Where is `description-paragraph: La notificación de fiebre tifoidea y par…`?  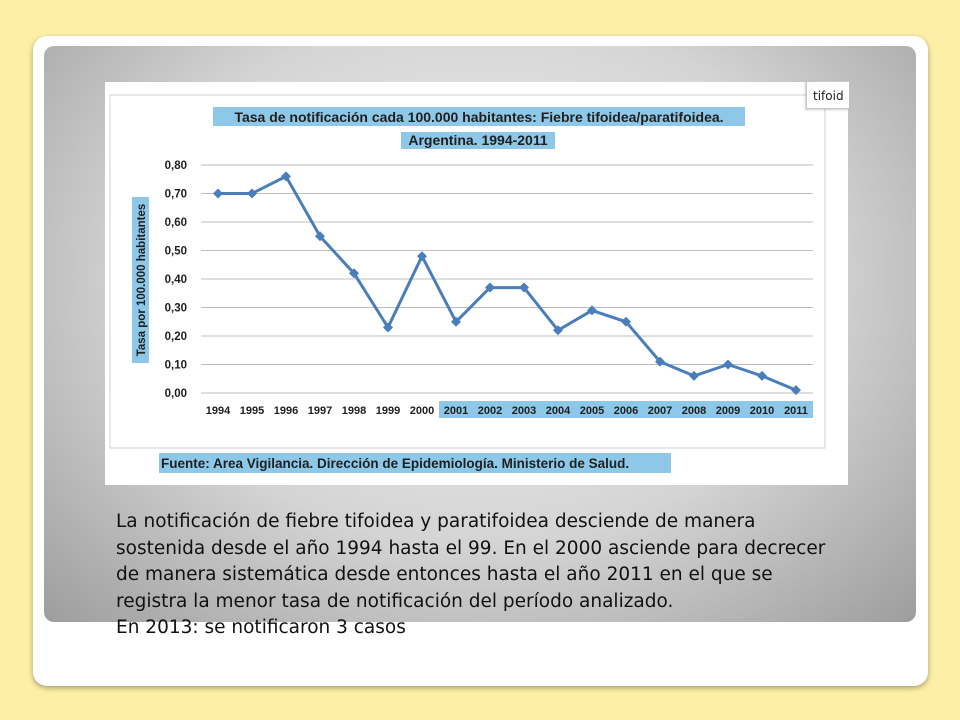
description-paragraph: La notificación de fiebre tifoidea y par… is located at coordinates (471, 561).